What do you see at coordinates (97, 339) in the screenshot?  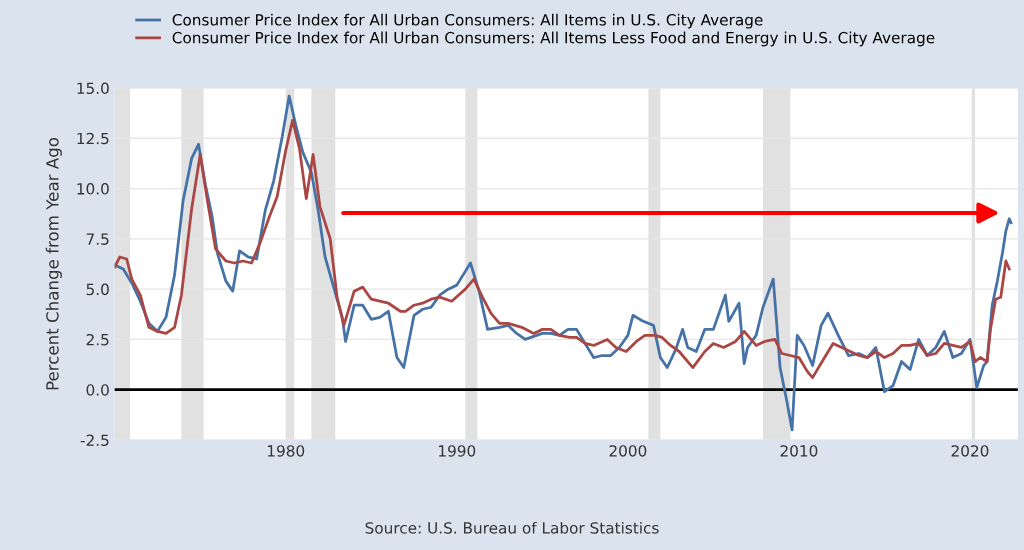 I see `y-tick-label: 2.5` at bounding box center [97, 339].